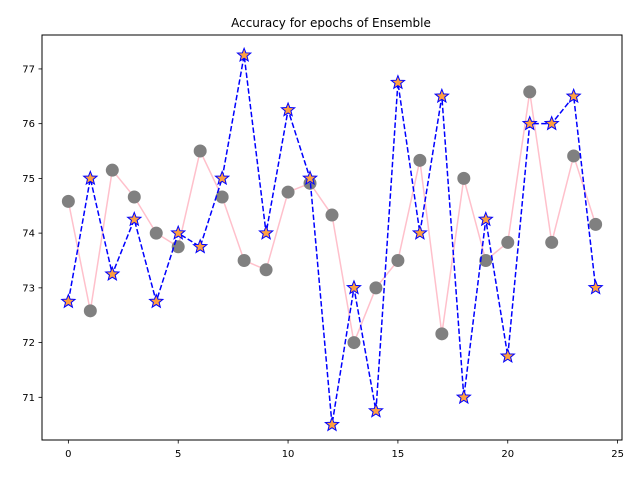  I want to click on y-axis: 71 72 73 74 75 76 77, so click(32, 234).